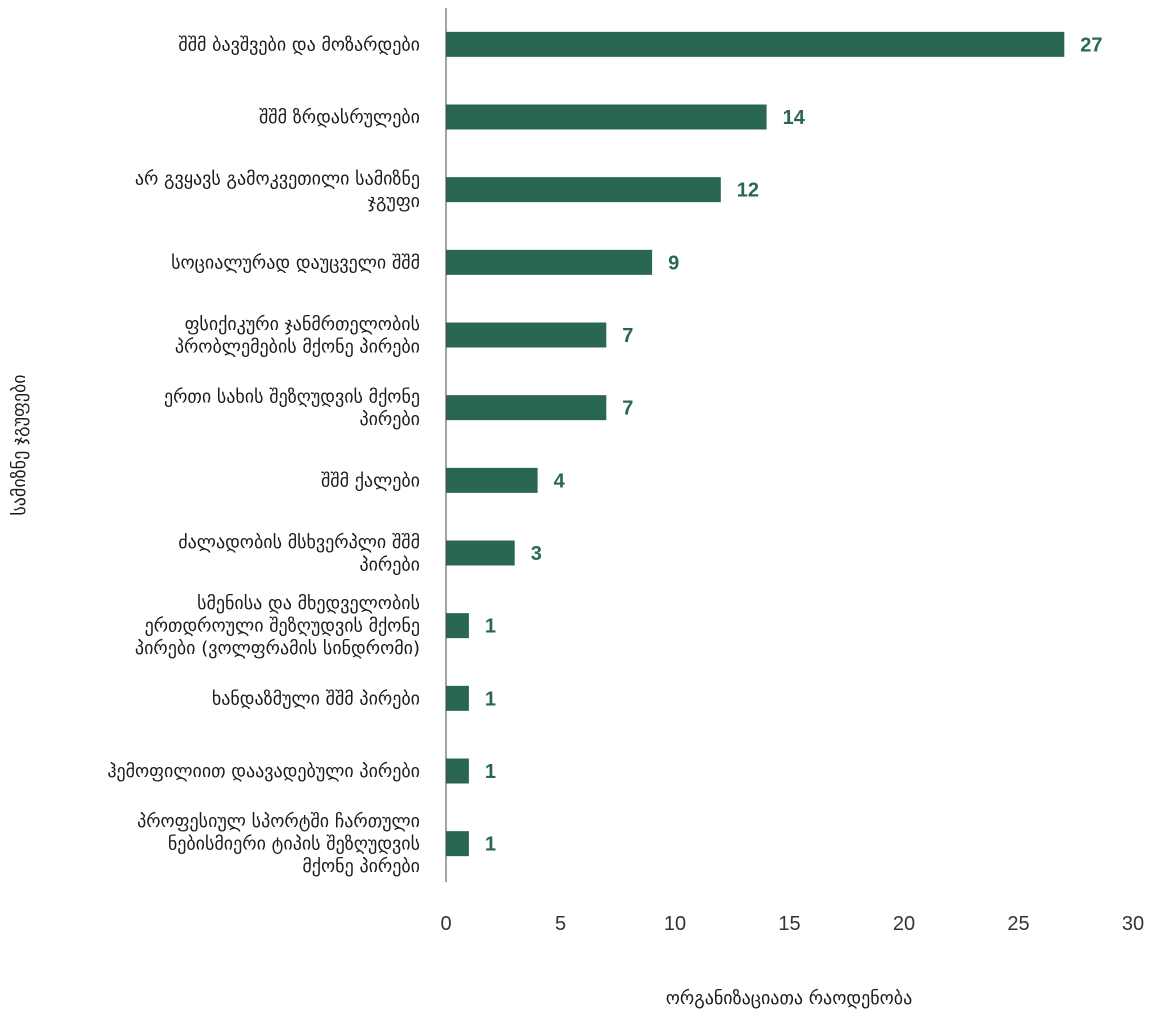 This screenshot has width=1151, height=1010. I want to click on category-label: ერთი სახის შეზღუდვის მქონე პირები, so click(292, 408).